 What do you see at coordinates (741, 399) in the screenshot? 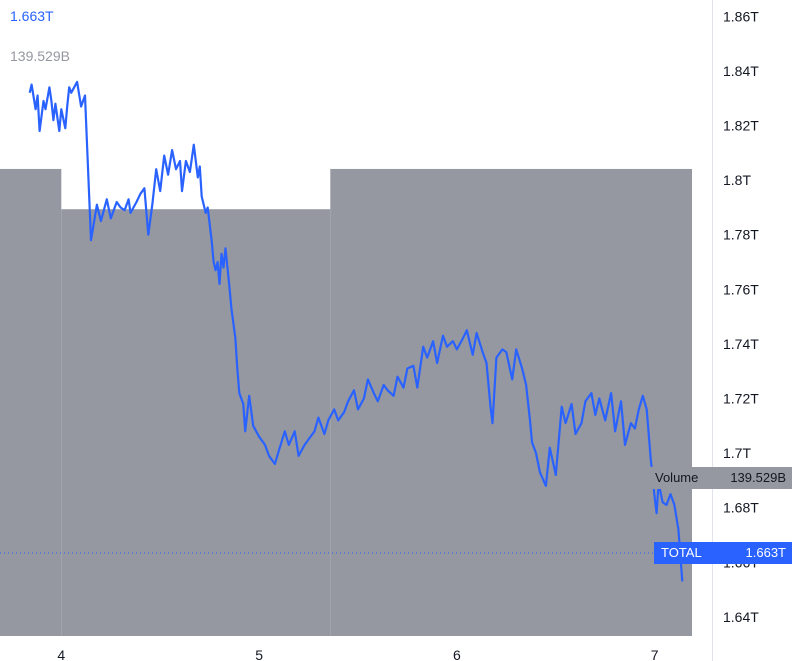
I see `y-tick-label: 1.72T` at bounding box center [741, 399].